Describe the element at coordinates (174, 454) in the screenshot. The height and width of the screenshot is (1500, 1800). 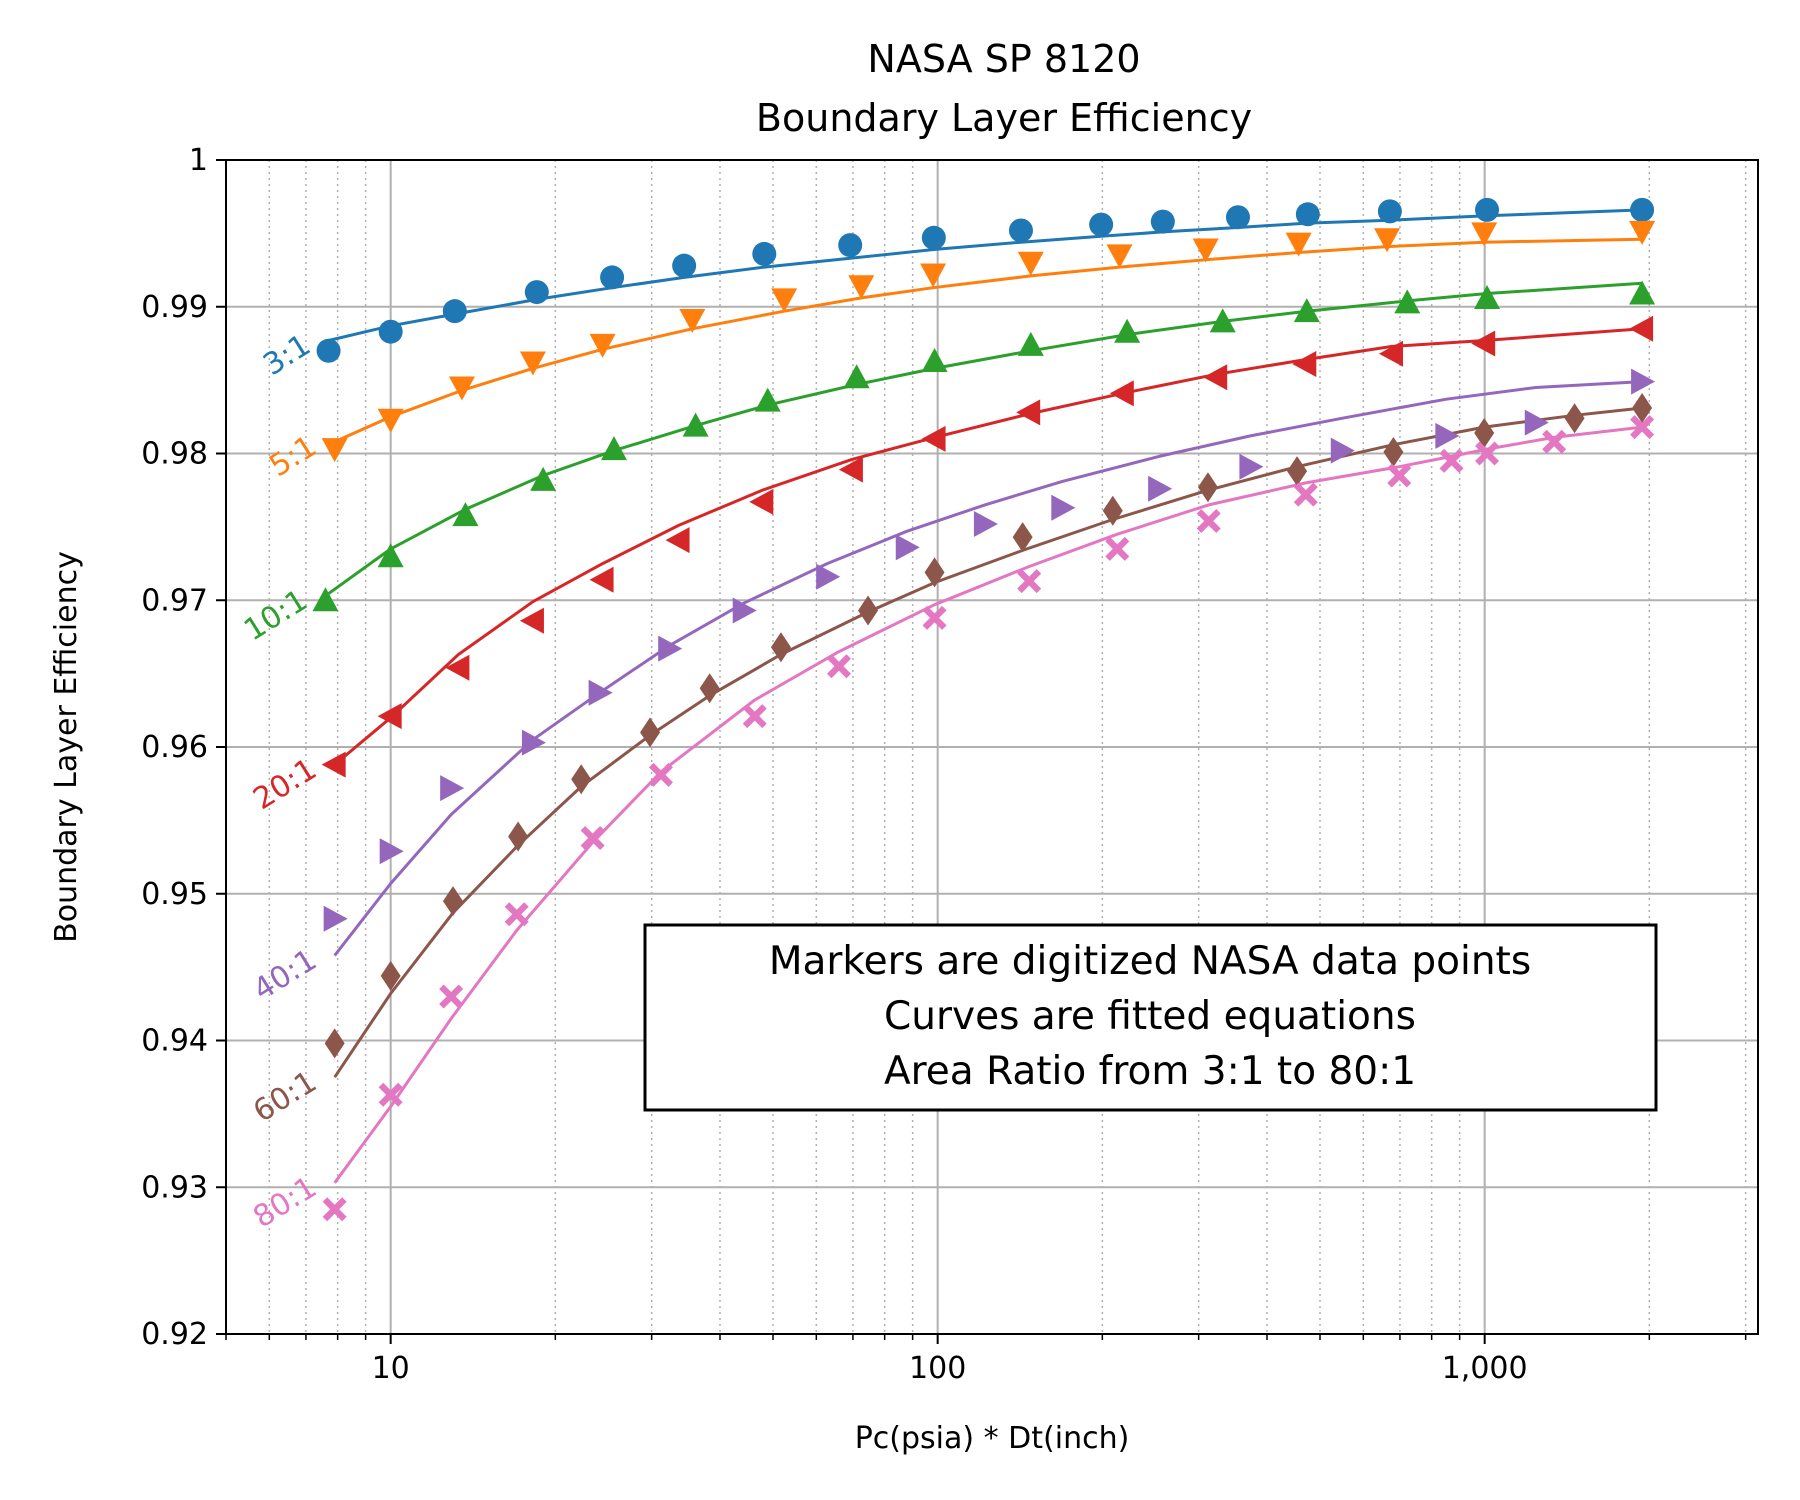
I see `y-tick-label: 0.98` at that location.